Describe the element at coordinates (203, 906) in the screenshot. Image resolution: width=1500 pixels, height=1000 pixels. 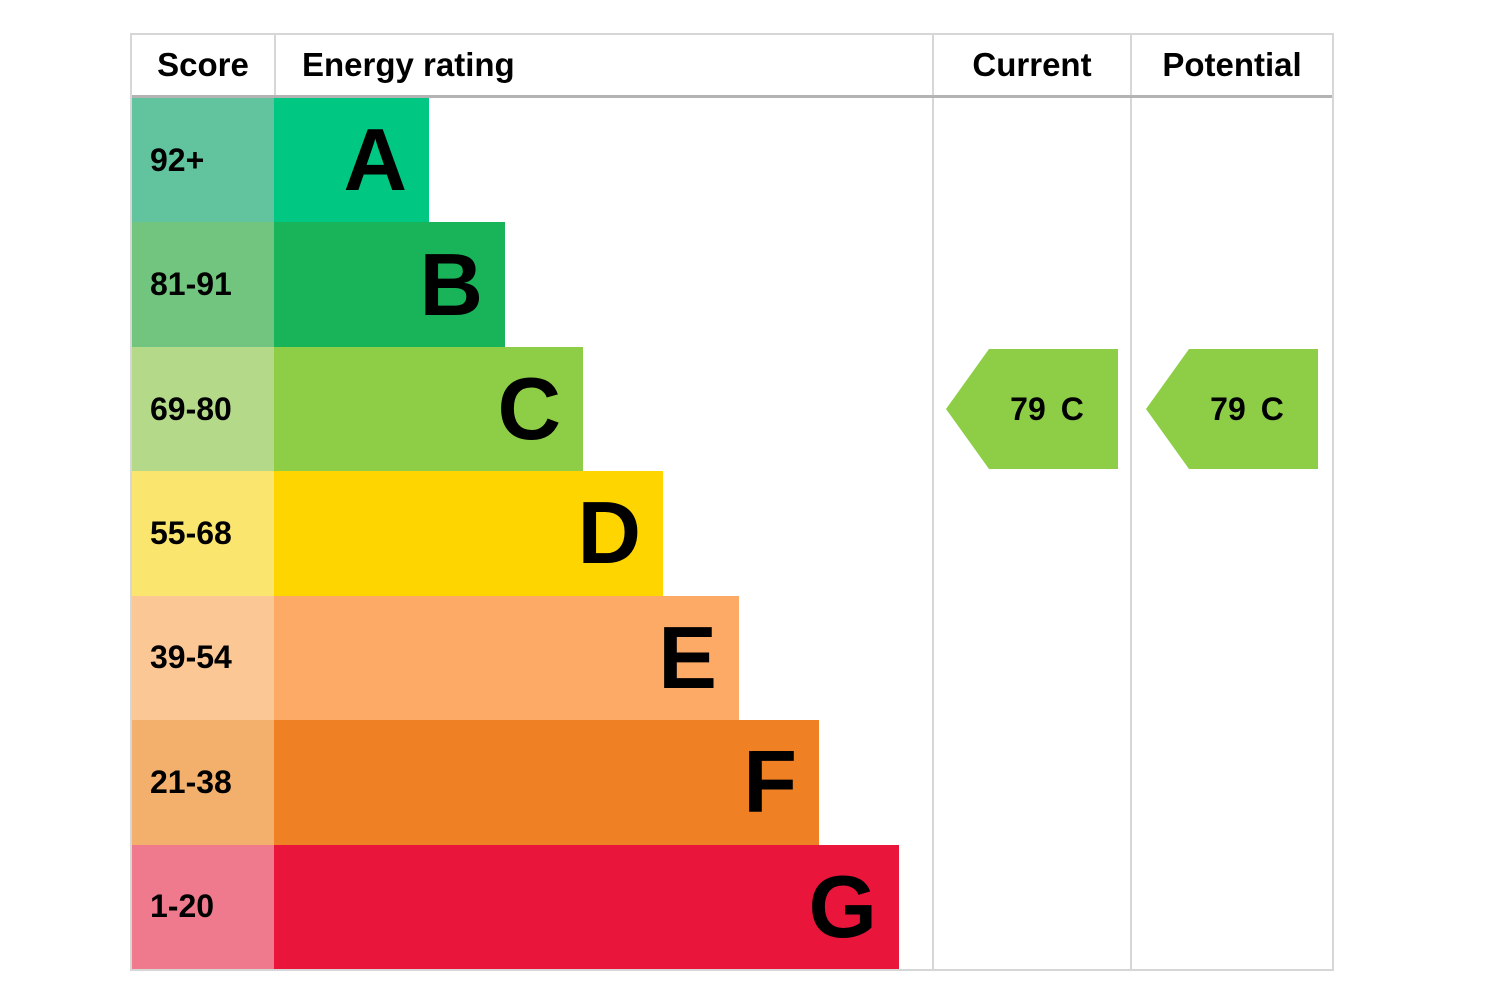
I see `score-range-g: 1-20` at that location.